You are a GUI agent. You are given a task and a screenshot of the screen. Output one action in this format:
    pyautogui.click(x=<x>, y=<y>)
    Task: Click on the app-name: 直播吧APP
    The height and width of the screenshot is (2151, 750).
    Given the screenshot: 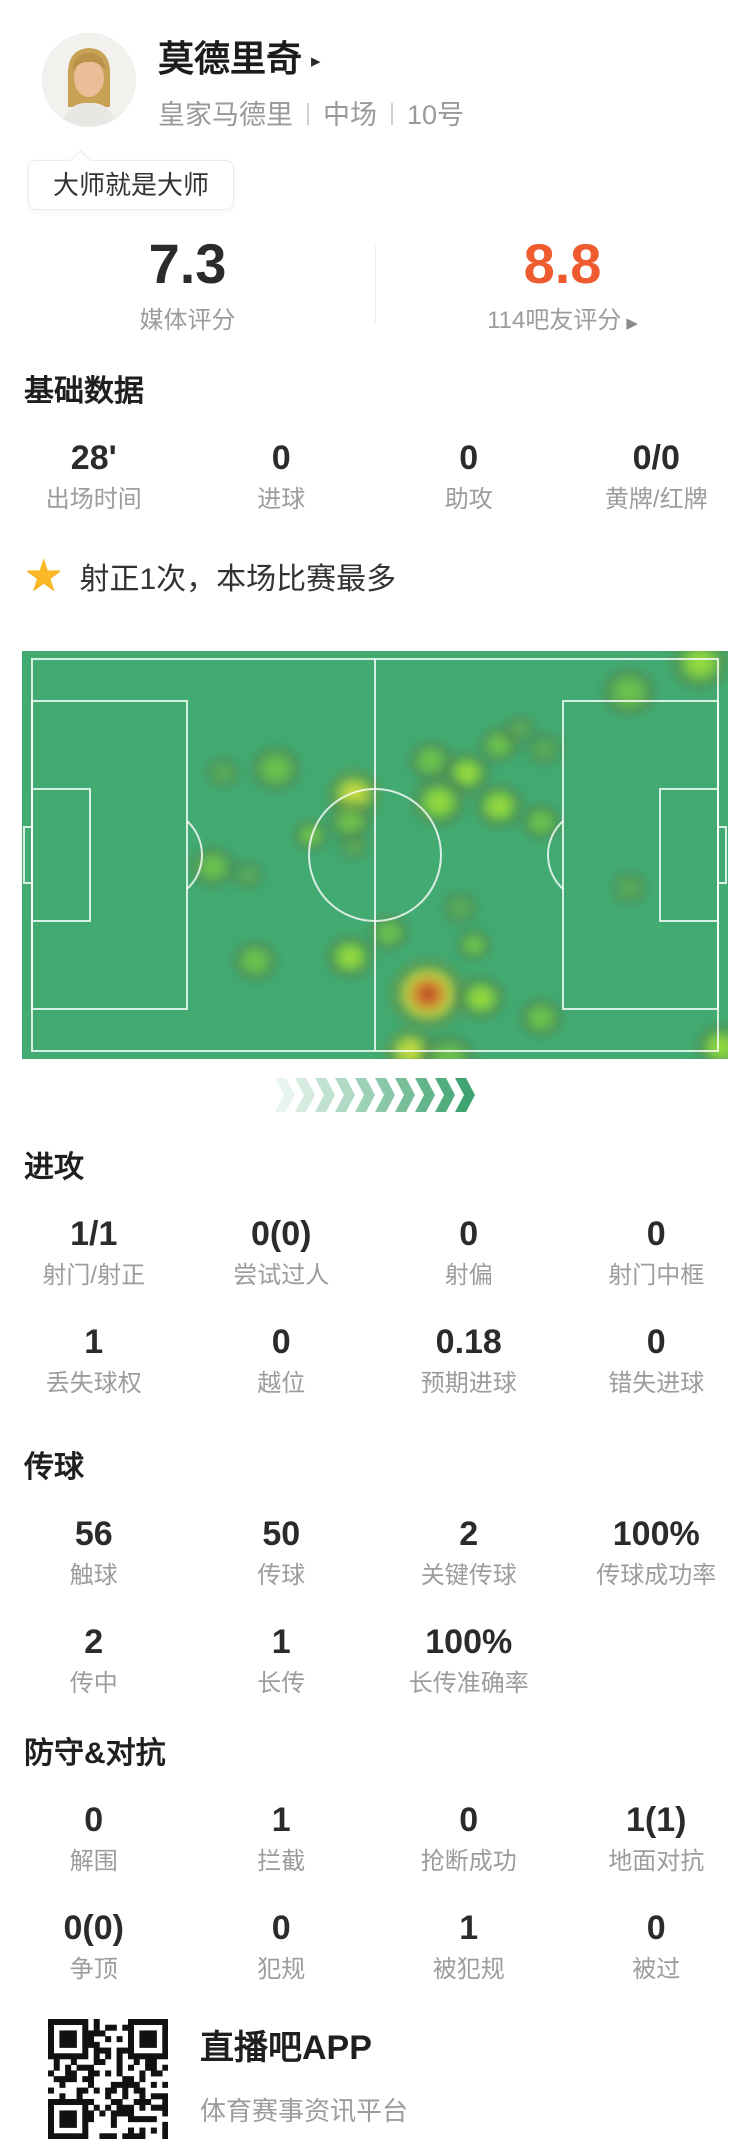 What is the action you would take?
    pyautogui.click(x=286, y=2048)
    